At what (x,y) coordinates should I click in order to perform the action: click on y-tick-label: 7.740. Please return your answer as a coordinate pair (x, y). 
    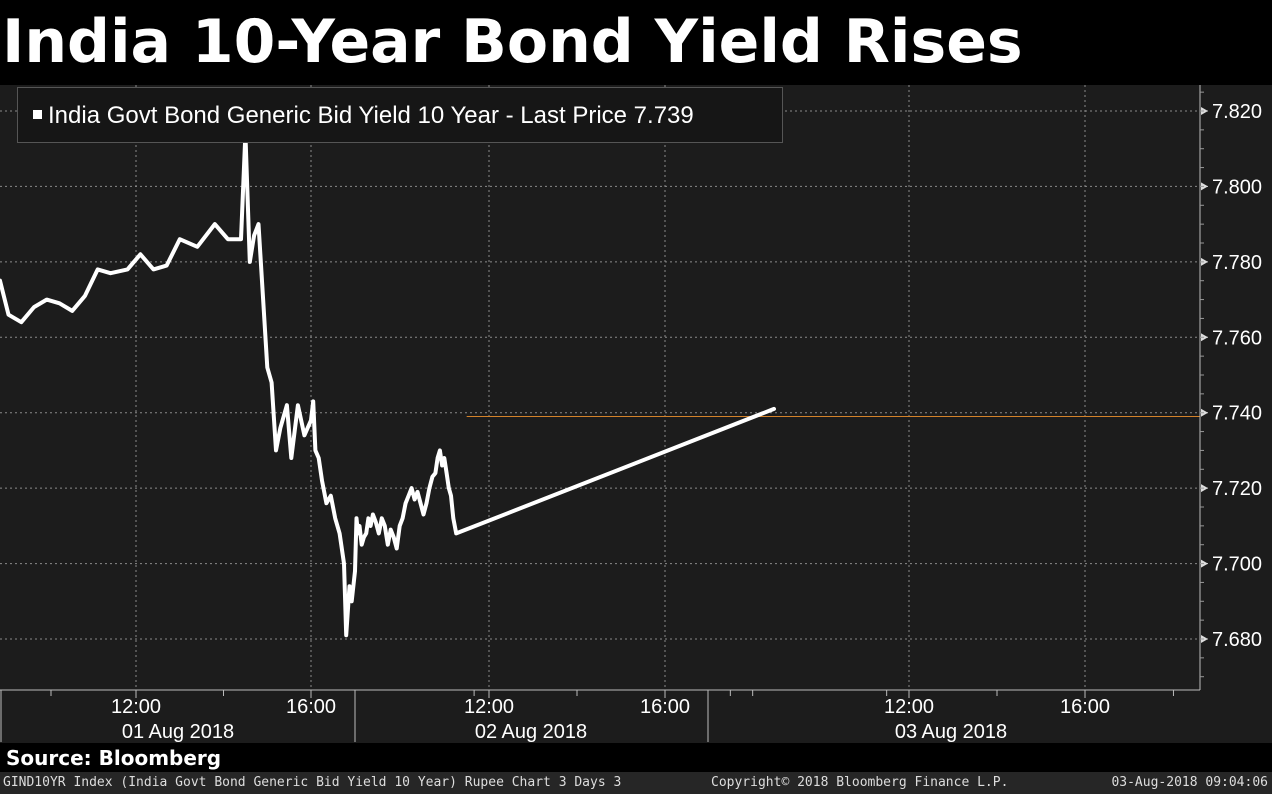
    Looking at the image, I should click on (1237, 414).